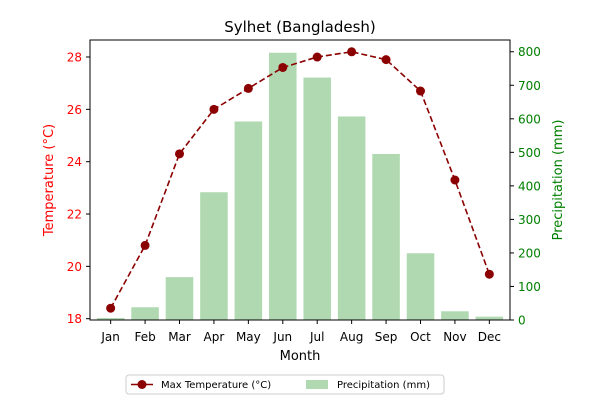  I want to click on temperature-point-may, so click(248, 88).